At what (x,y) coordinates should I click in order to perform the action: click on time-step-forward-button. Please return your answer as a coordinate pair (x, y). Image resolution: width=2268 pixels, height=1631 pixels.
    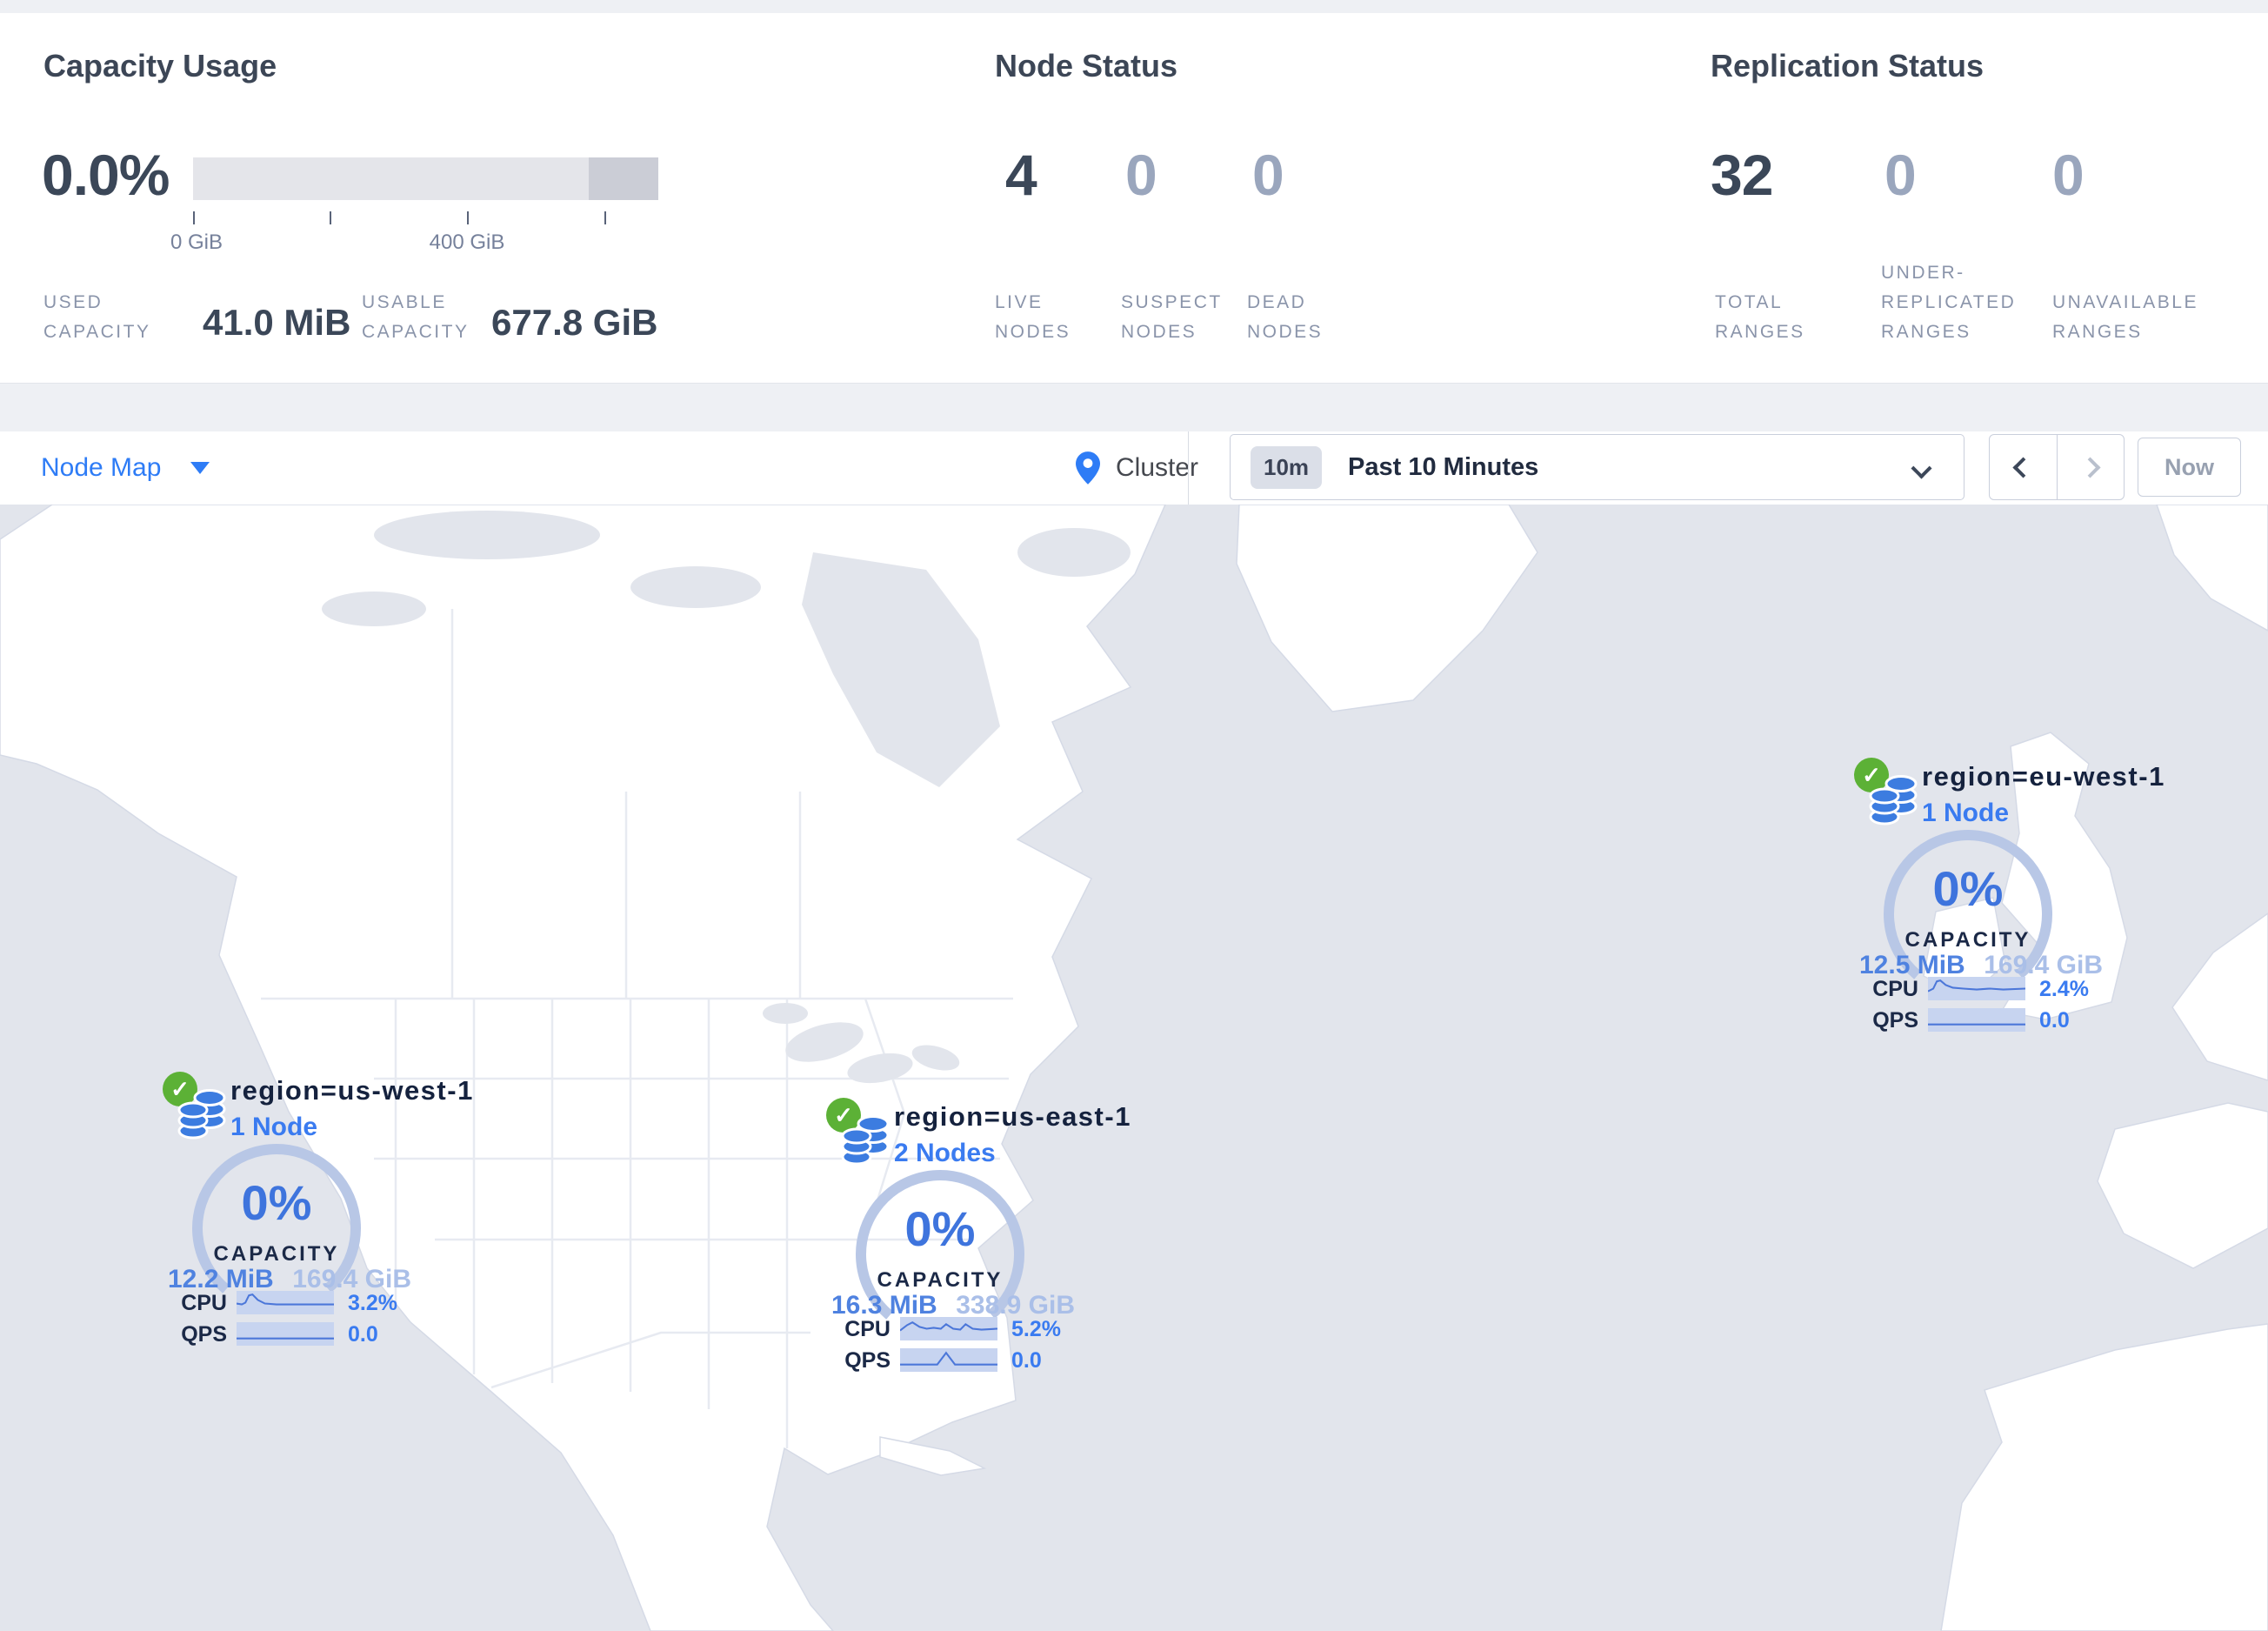
    Looking at the image, I should click on (2090, 467).